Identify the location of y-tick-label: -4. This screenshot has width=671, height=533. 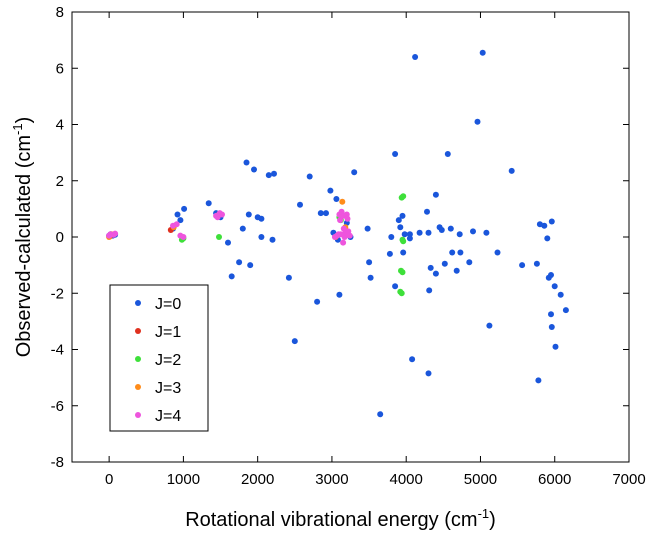
(57, 350).